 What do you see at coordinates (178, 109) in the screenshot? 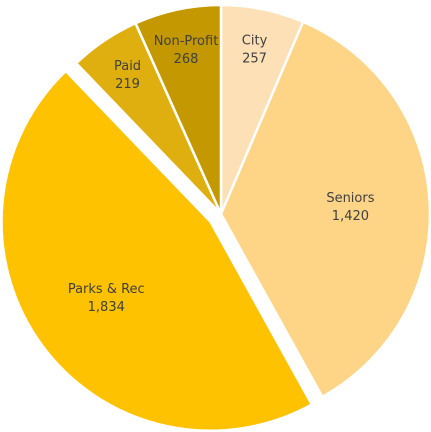
I see `pie-slice` at bounding box center [178, 109].